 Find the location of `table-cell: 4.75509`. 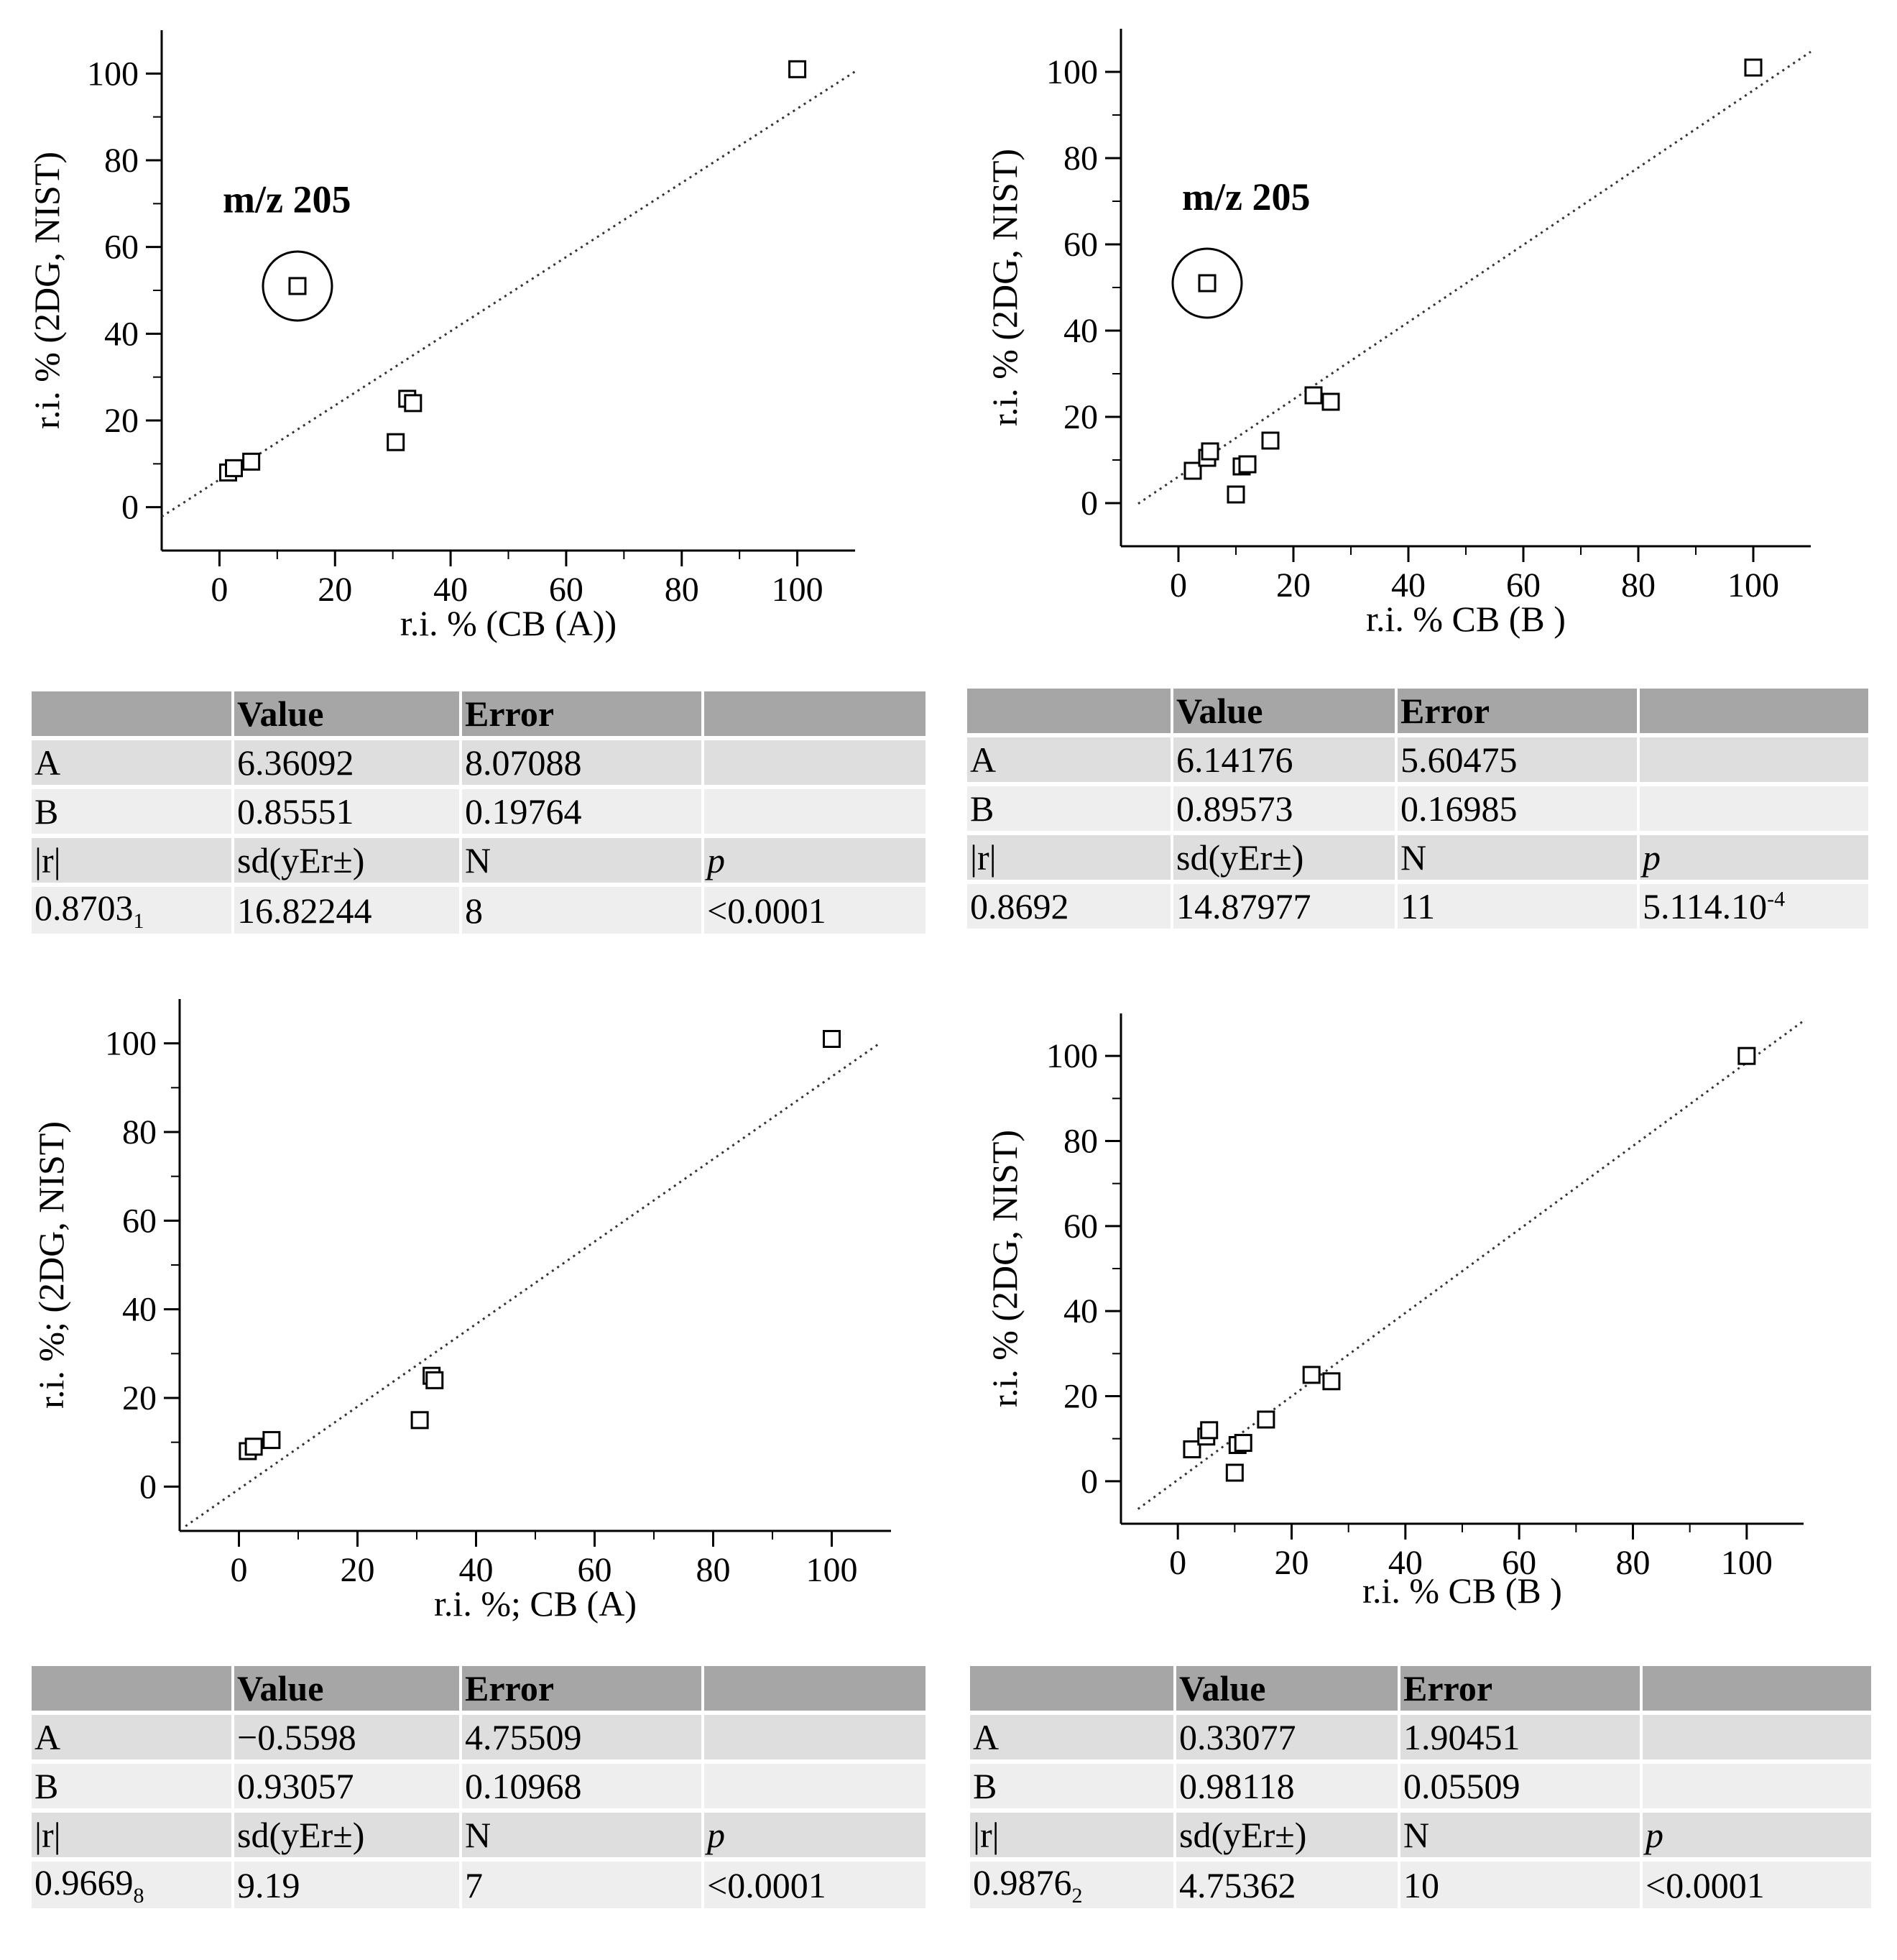

table-cell: 4.75509 is located at coordinates (583, 1737).